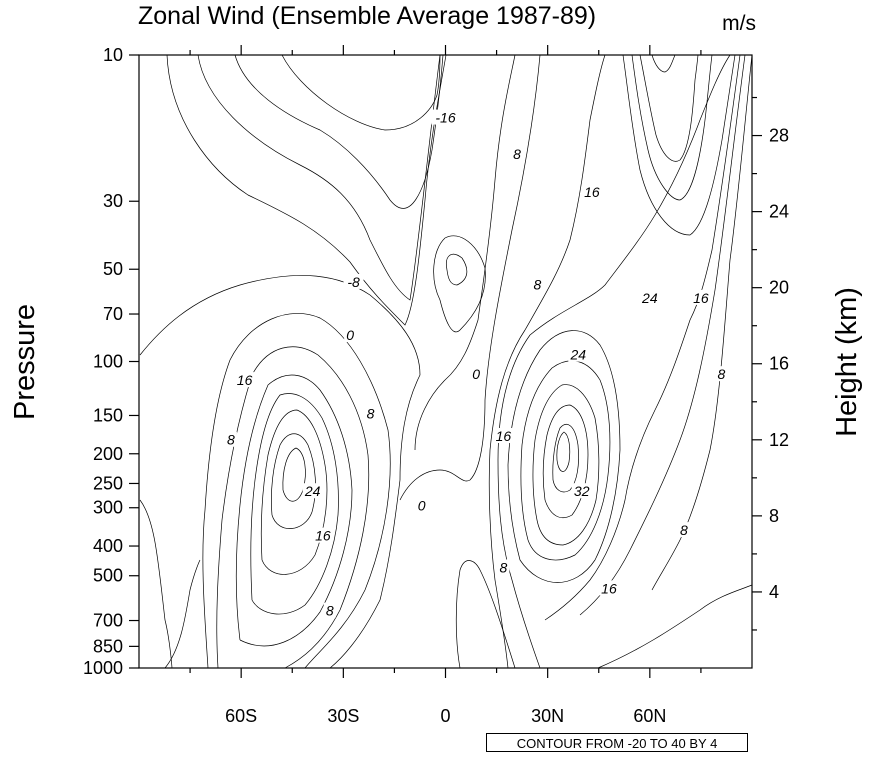 This screenshot has width=871, height=761. Describe the element at coordinates (108, 483) in the screenshot. I see `y-tick-label: 250` at that location.